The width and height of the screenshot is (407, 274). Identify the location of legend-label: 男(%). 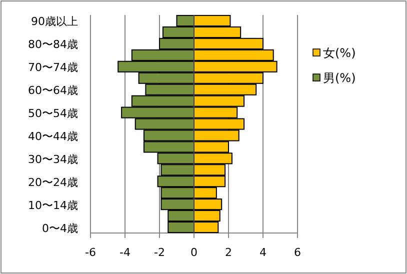
(339, 78).